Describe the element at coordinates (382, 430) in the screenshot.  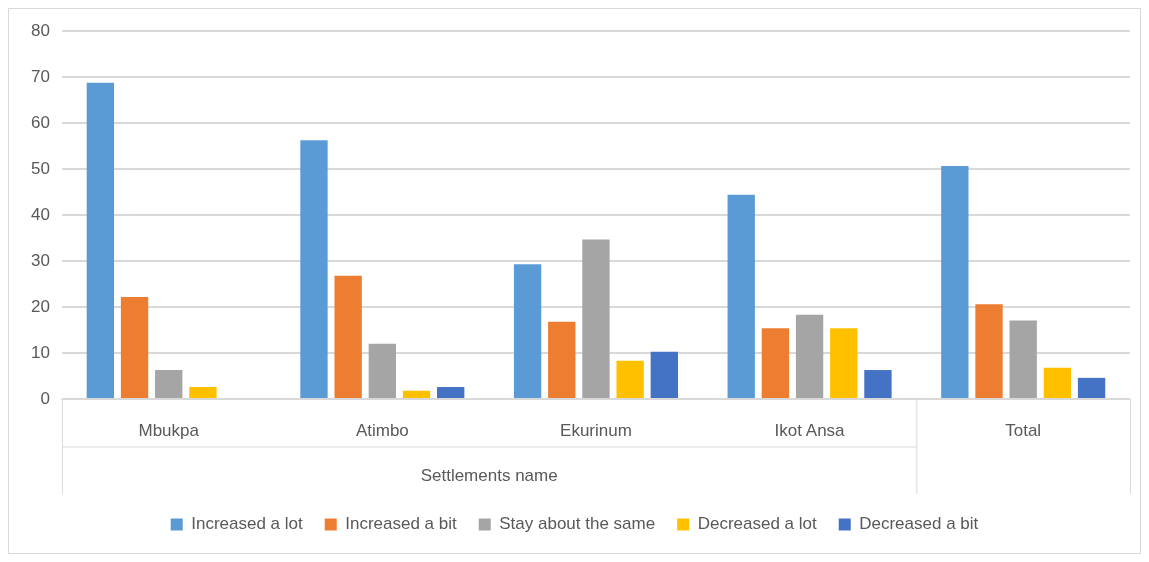
I see `x-tick-label: Atimbo` at that location.